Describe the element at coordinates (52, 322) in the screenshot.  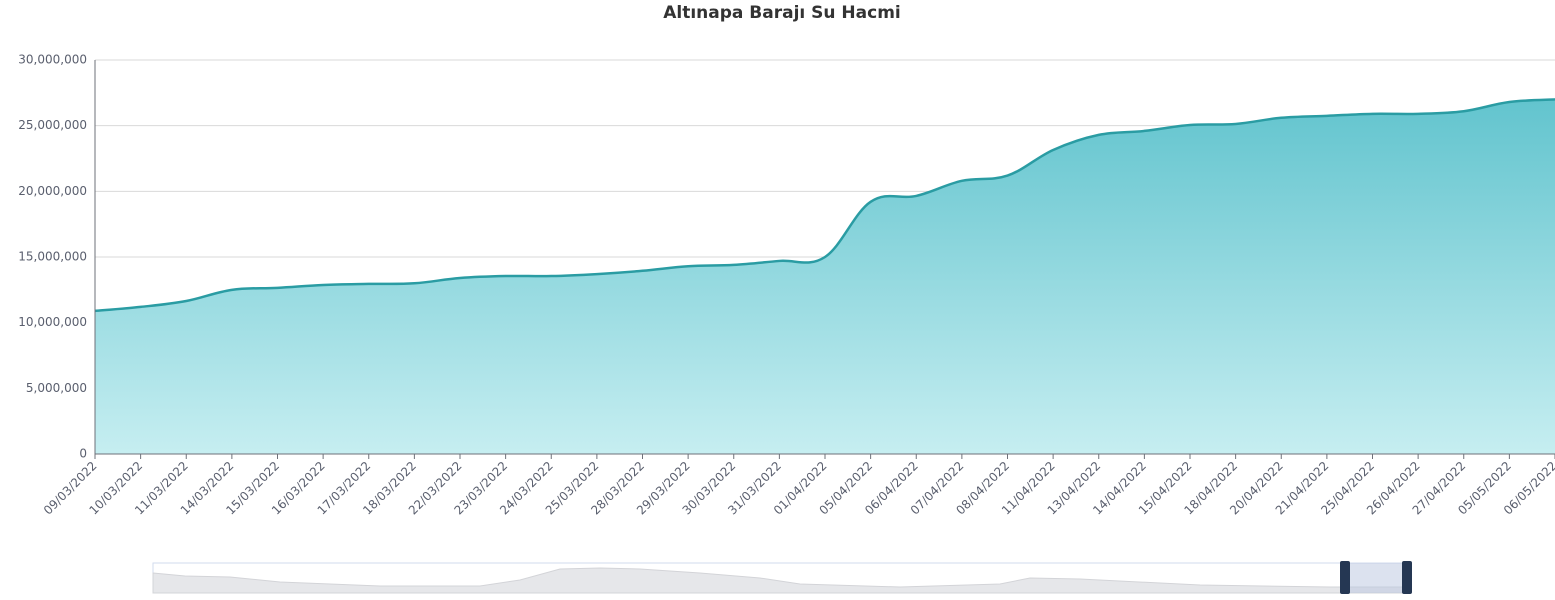
I see `y-tick-label: 10,000,000` at that location.